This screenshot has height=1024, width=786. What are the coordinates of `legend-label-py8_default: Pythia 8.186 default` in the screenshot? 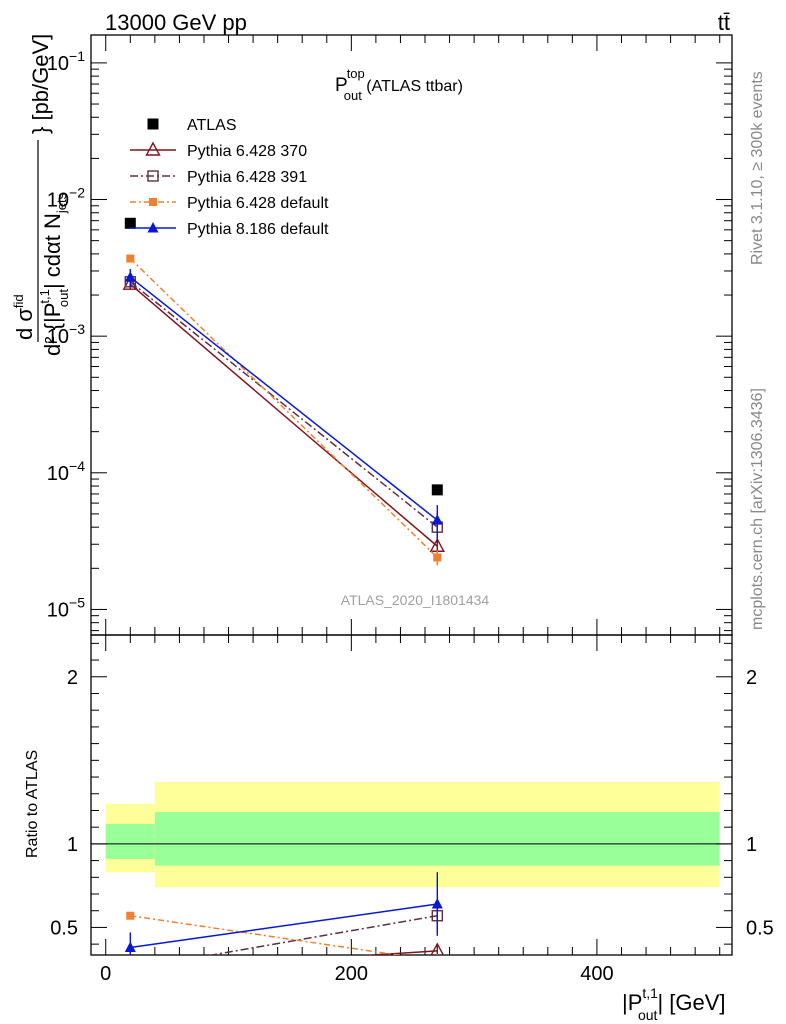 It's located at (258, 229).